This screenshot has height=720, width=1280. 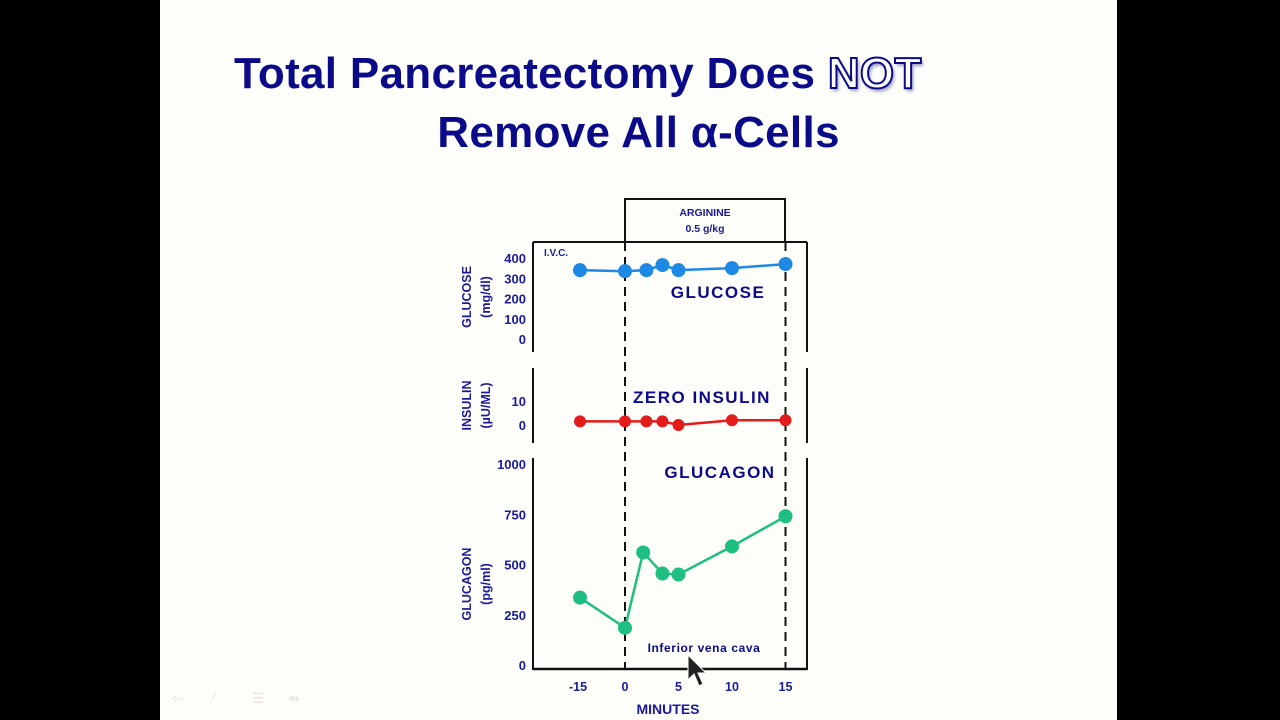 I want to click on mouse-cursor-icon, so click(x=697, y=670).